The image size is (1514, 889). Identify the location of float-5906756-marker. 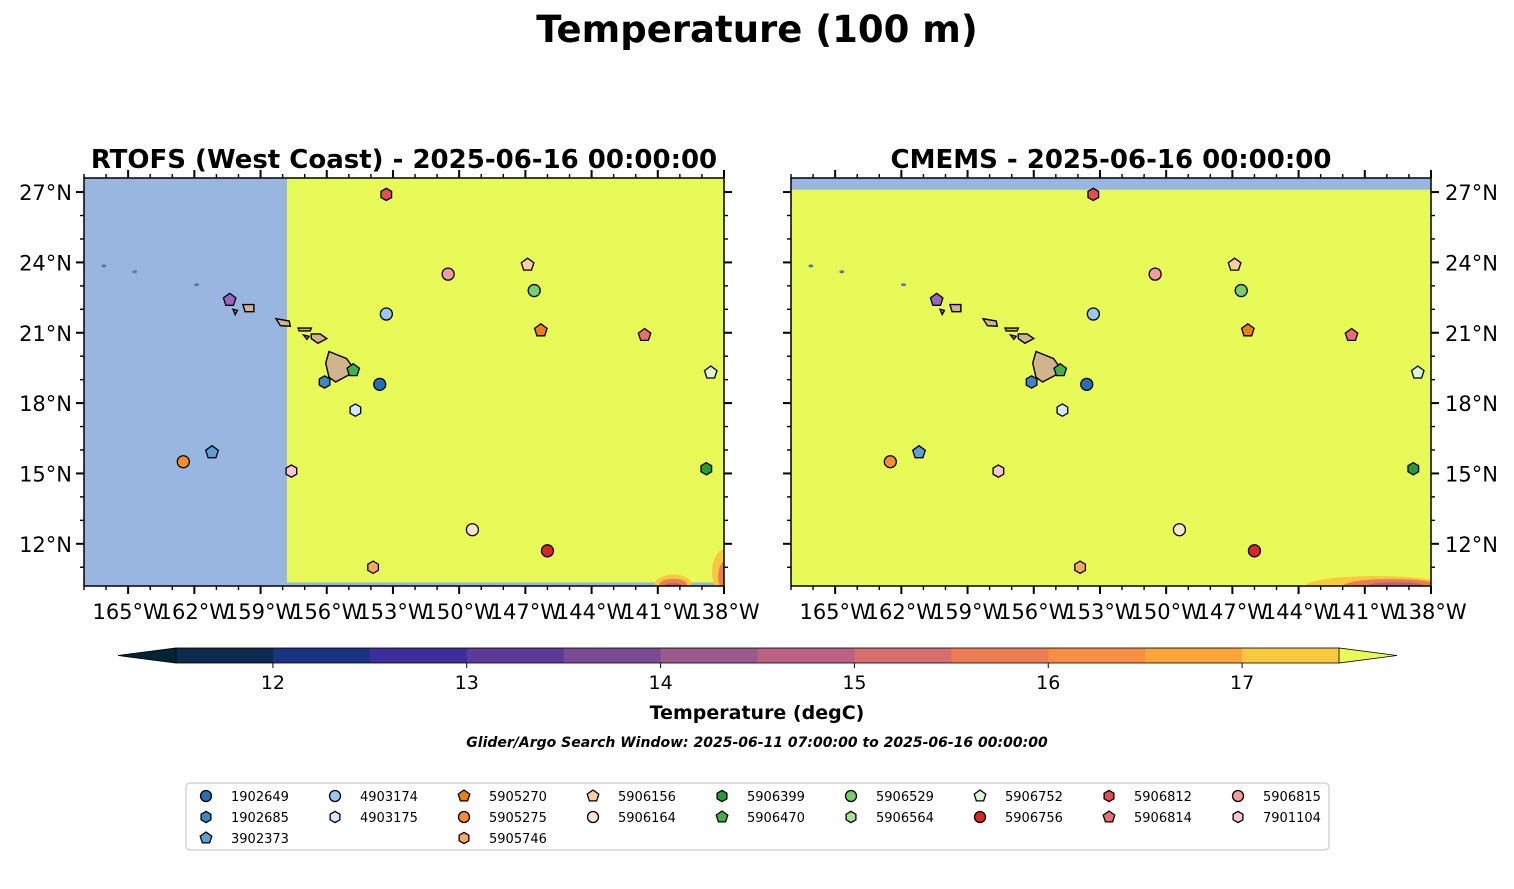
(1254, 551).